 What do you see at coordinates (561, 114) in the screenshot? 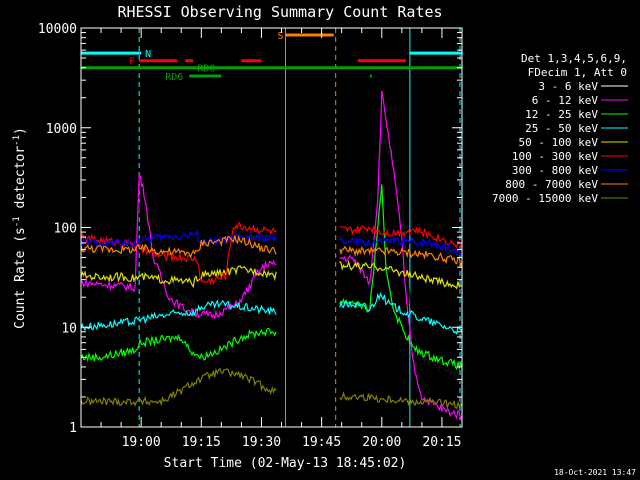
I see `legend-label-12-25-kev: 12 - 25 keV` at bounding box center [561, 114].